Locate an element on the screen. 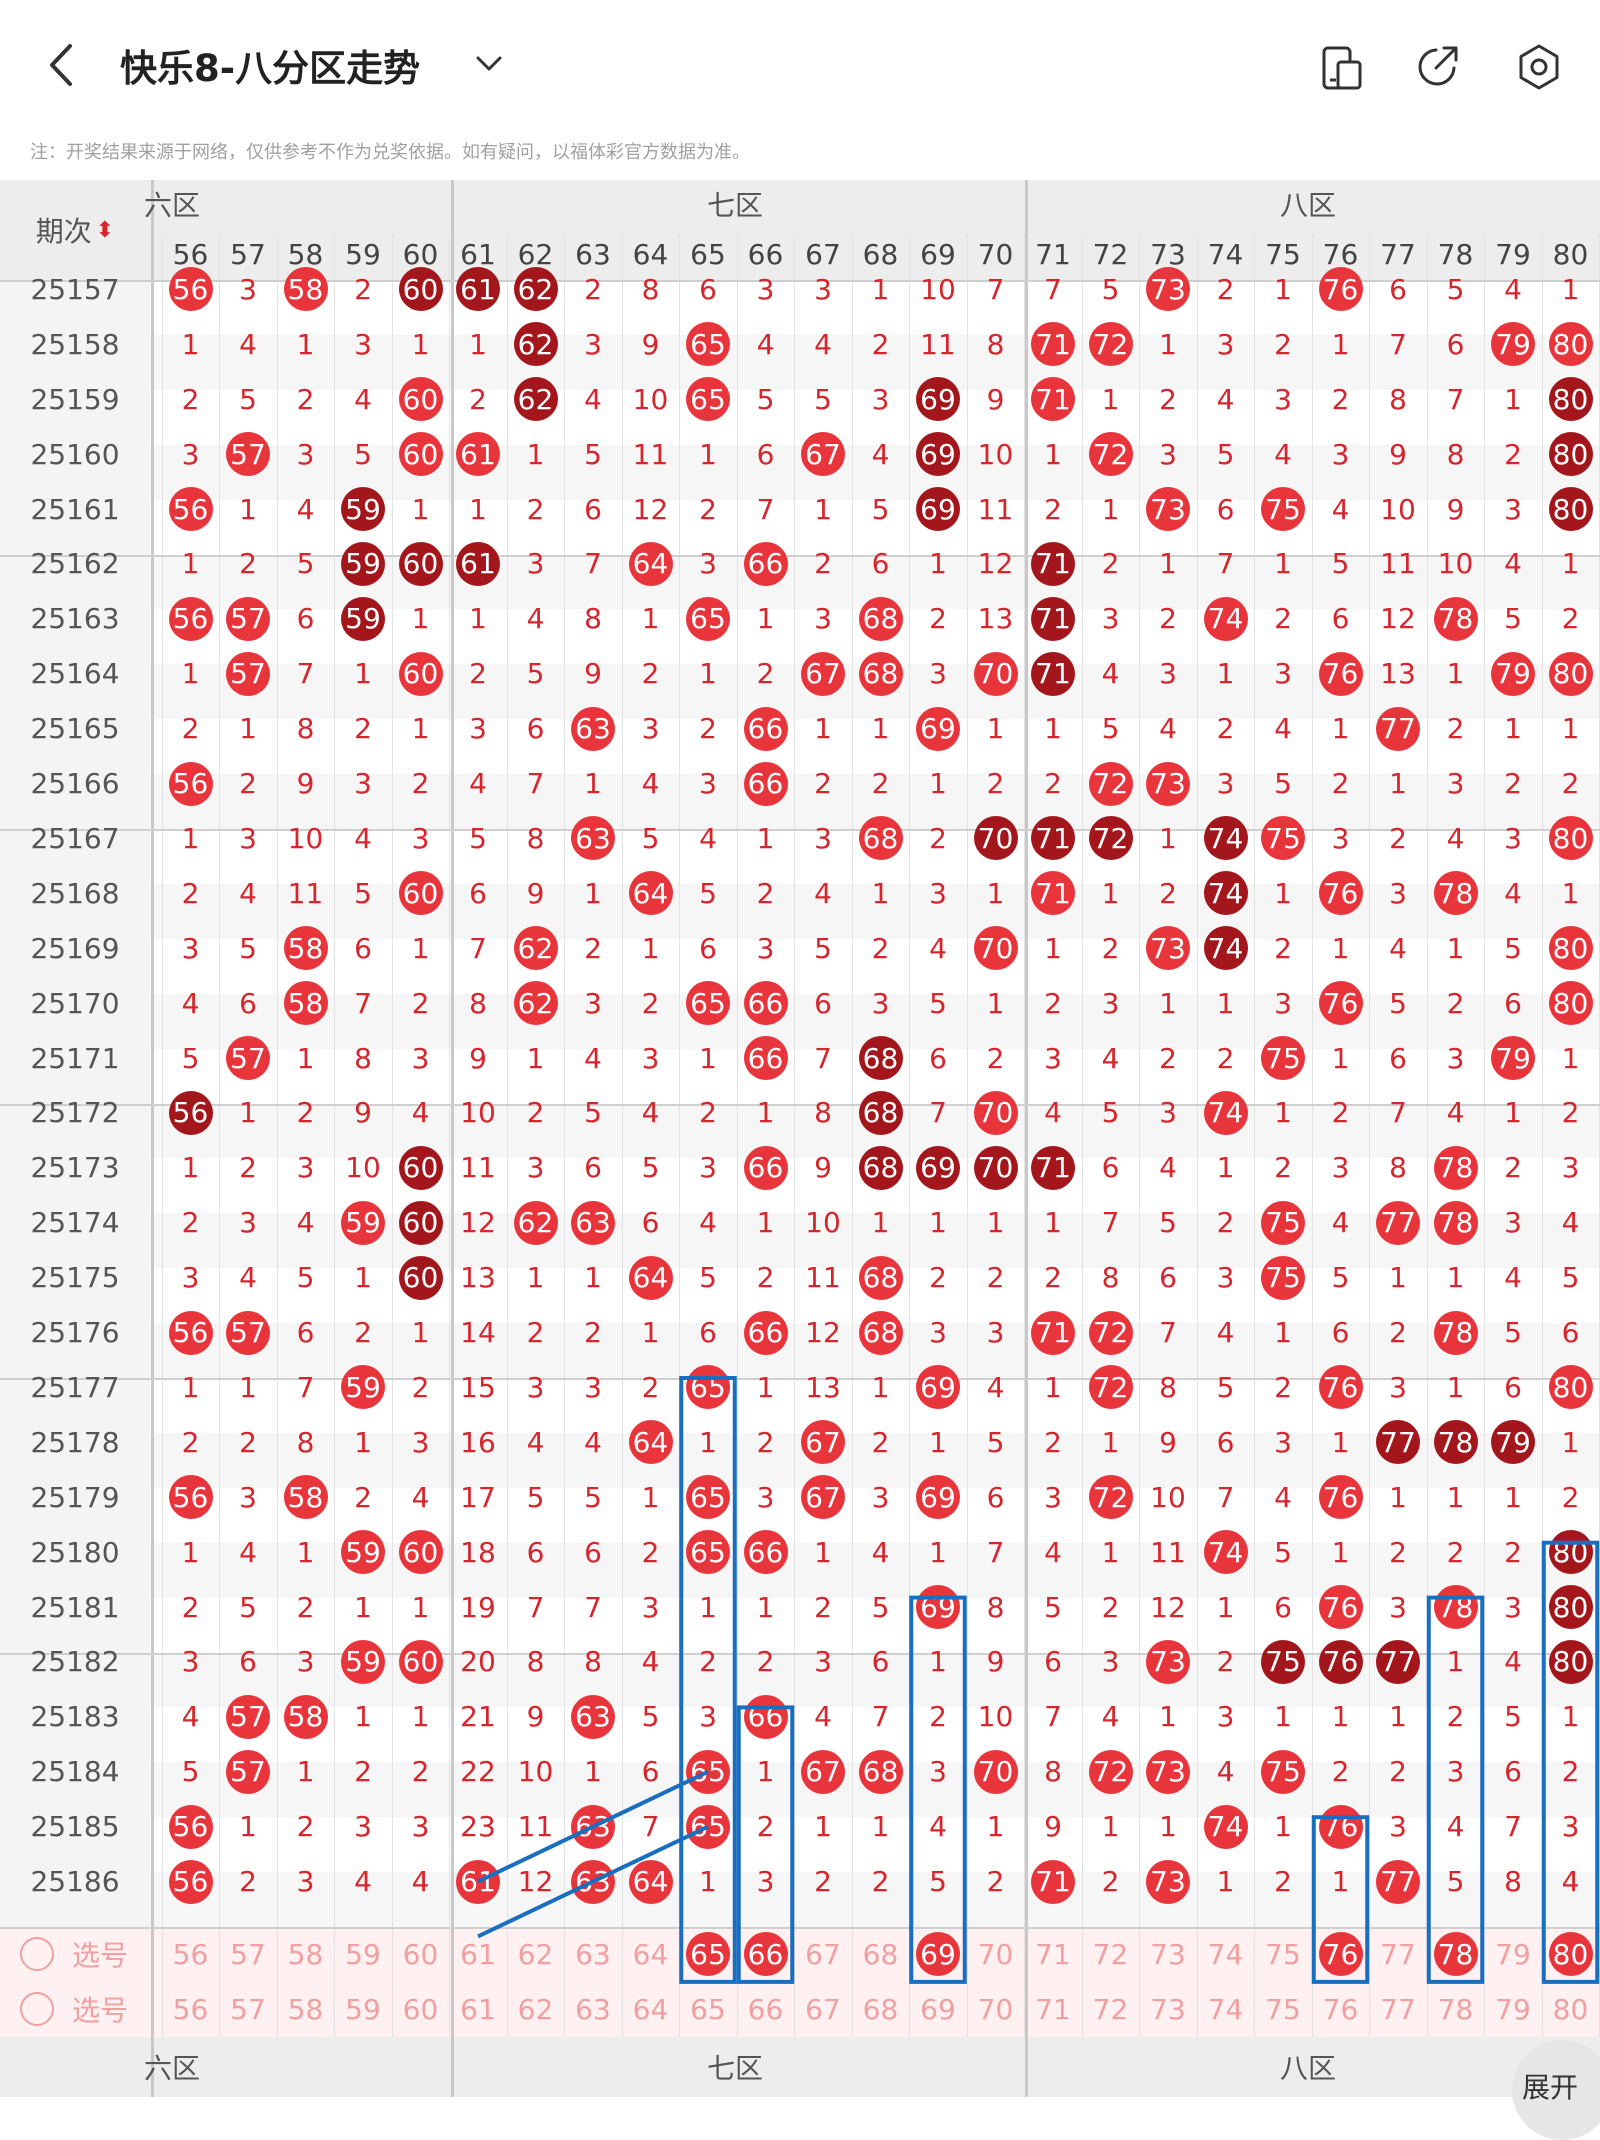  column-header: 74 is located at coordinates (1225, 254).